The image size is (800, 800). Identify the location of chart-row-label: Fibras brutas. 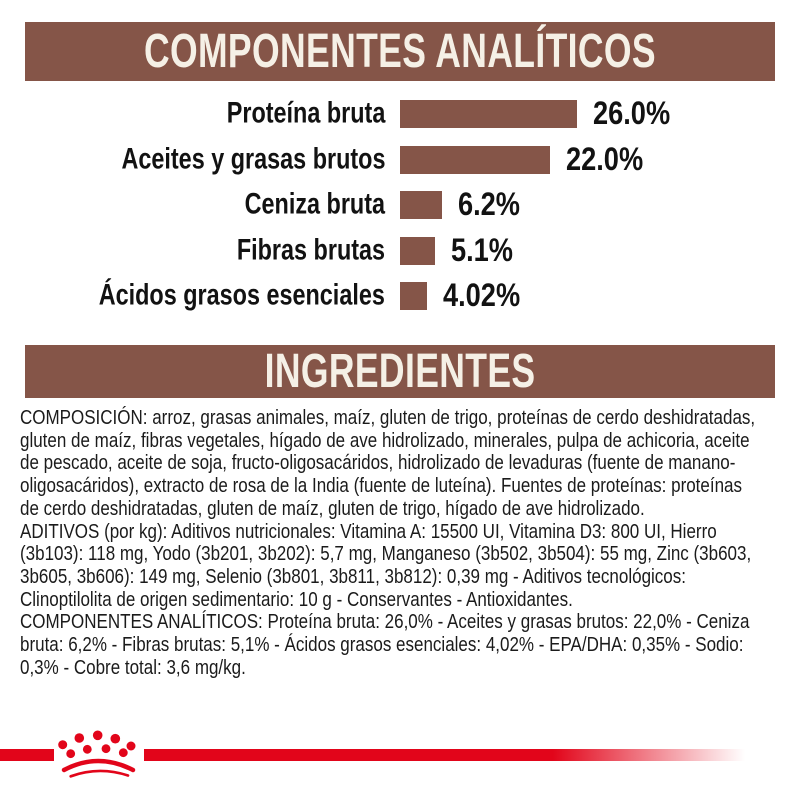
(310, 250).